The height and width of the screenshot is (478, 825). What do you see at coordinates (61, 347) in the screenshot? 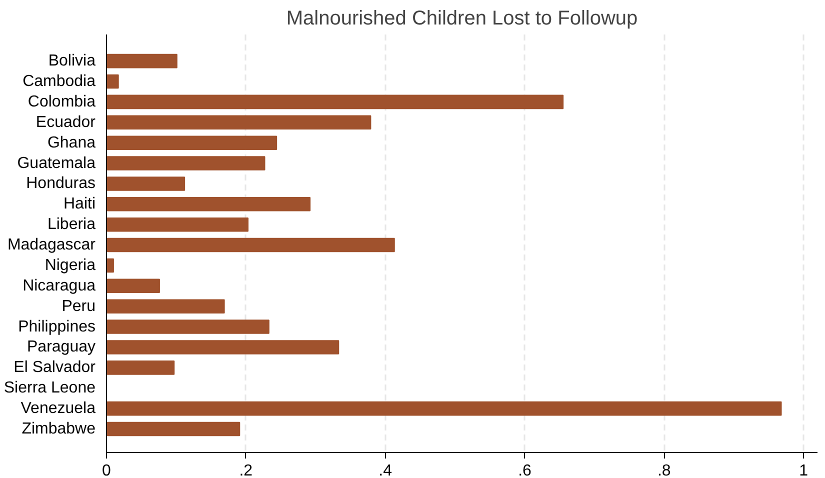
I see `y-tick-label: Paraguay` at bounding box center [61, 347].